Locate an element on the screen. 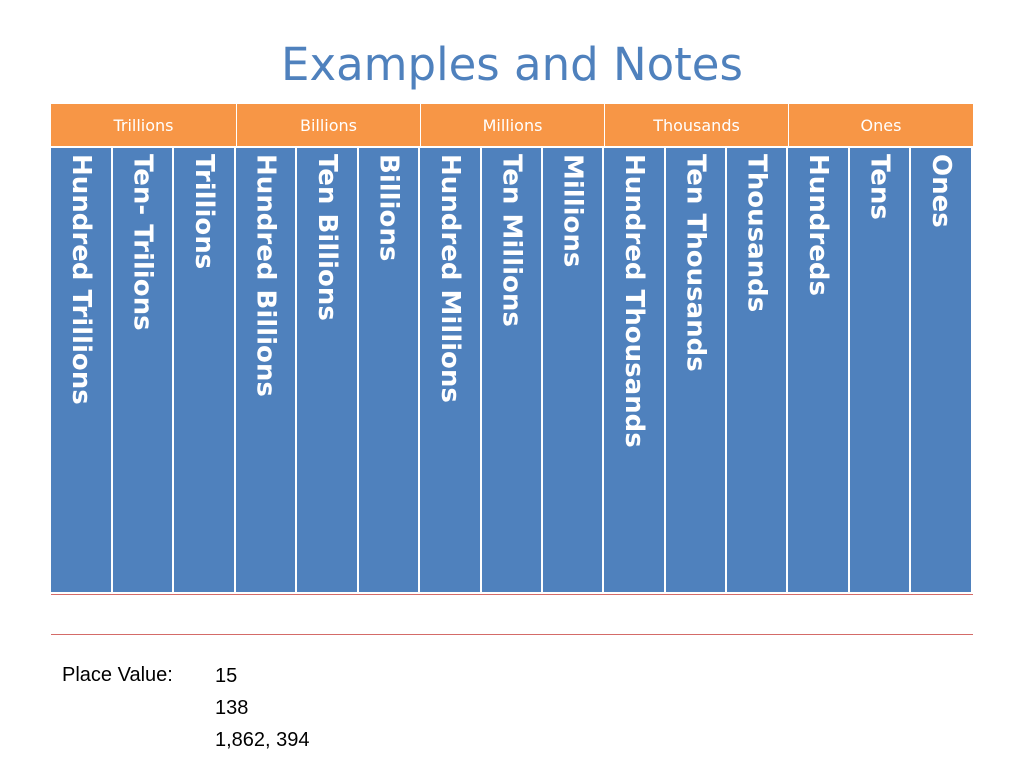 This screenshot has height=768, width=1024. place-column: Millions is located at coordinates (573, 370).